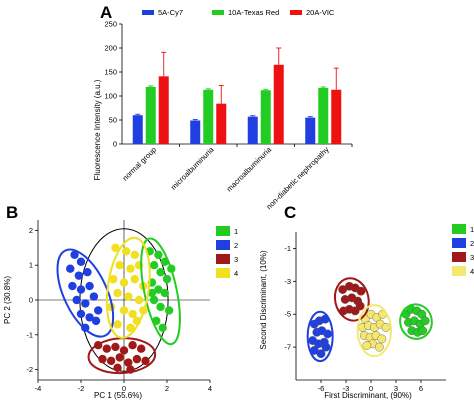 The image size is (474, 406). What do you see at coordinates (287, 248) in the screenshot?
I see `panel-c-ytick-label: -1` at bounding box center [287, 248].